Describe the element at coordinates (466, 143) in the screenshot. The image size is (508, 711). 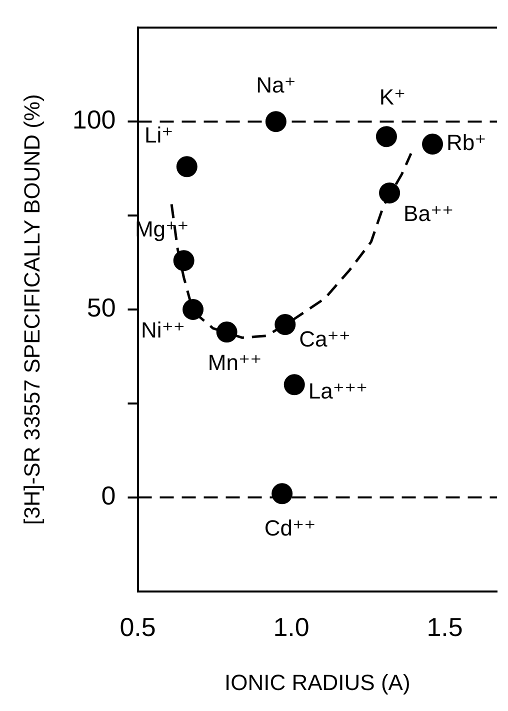
I see `annotation: Rb⁺` at that location.